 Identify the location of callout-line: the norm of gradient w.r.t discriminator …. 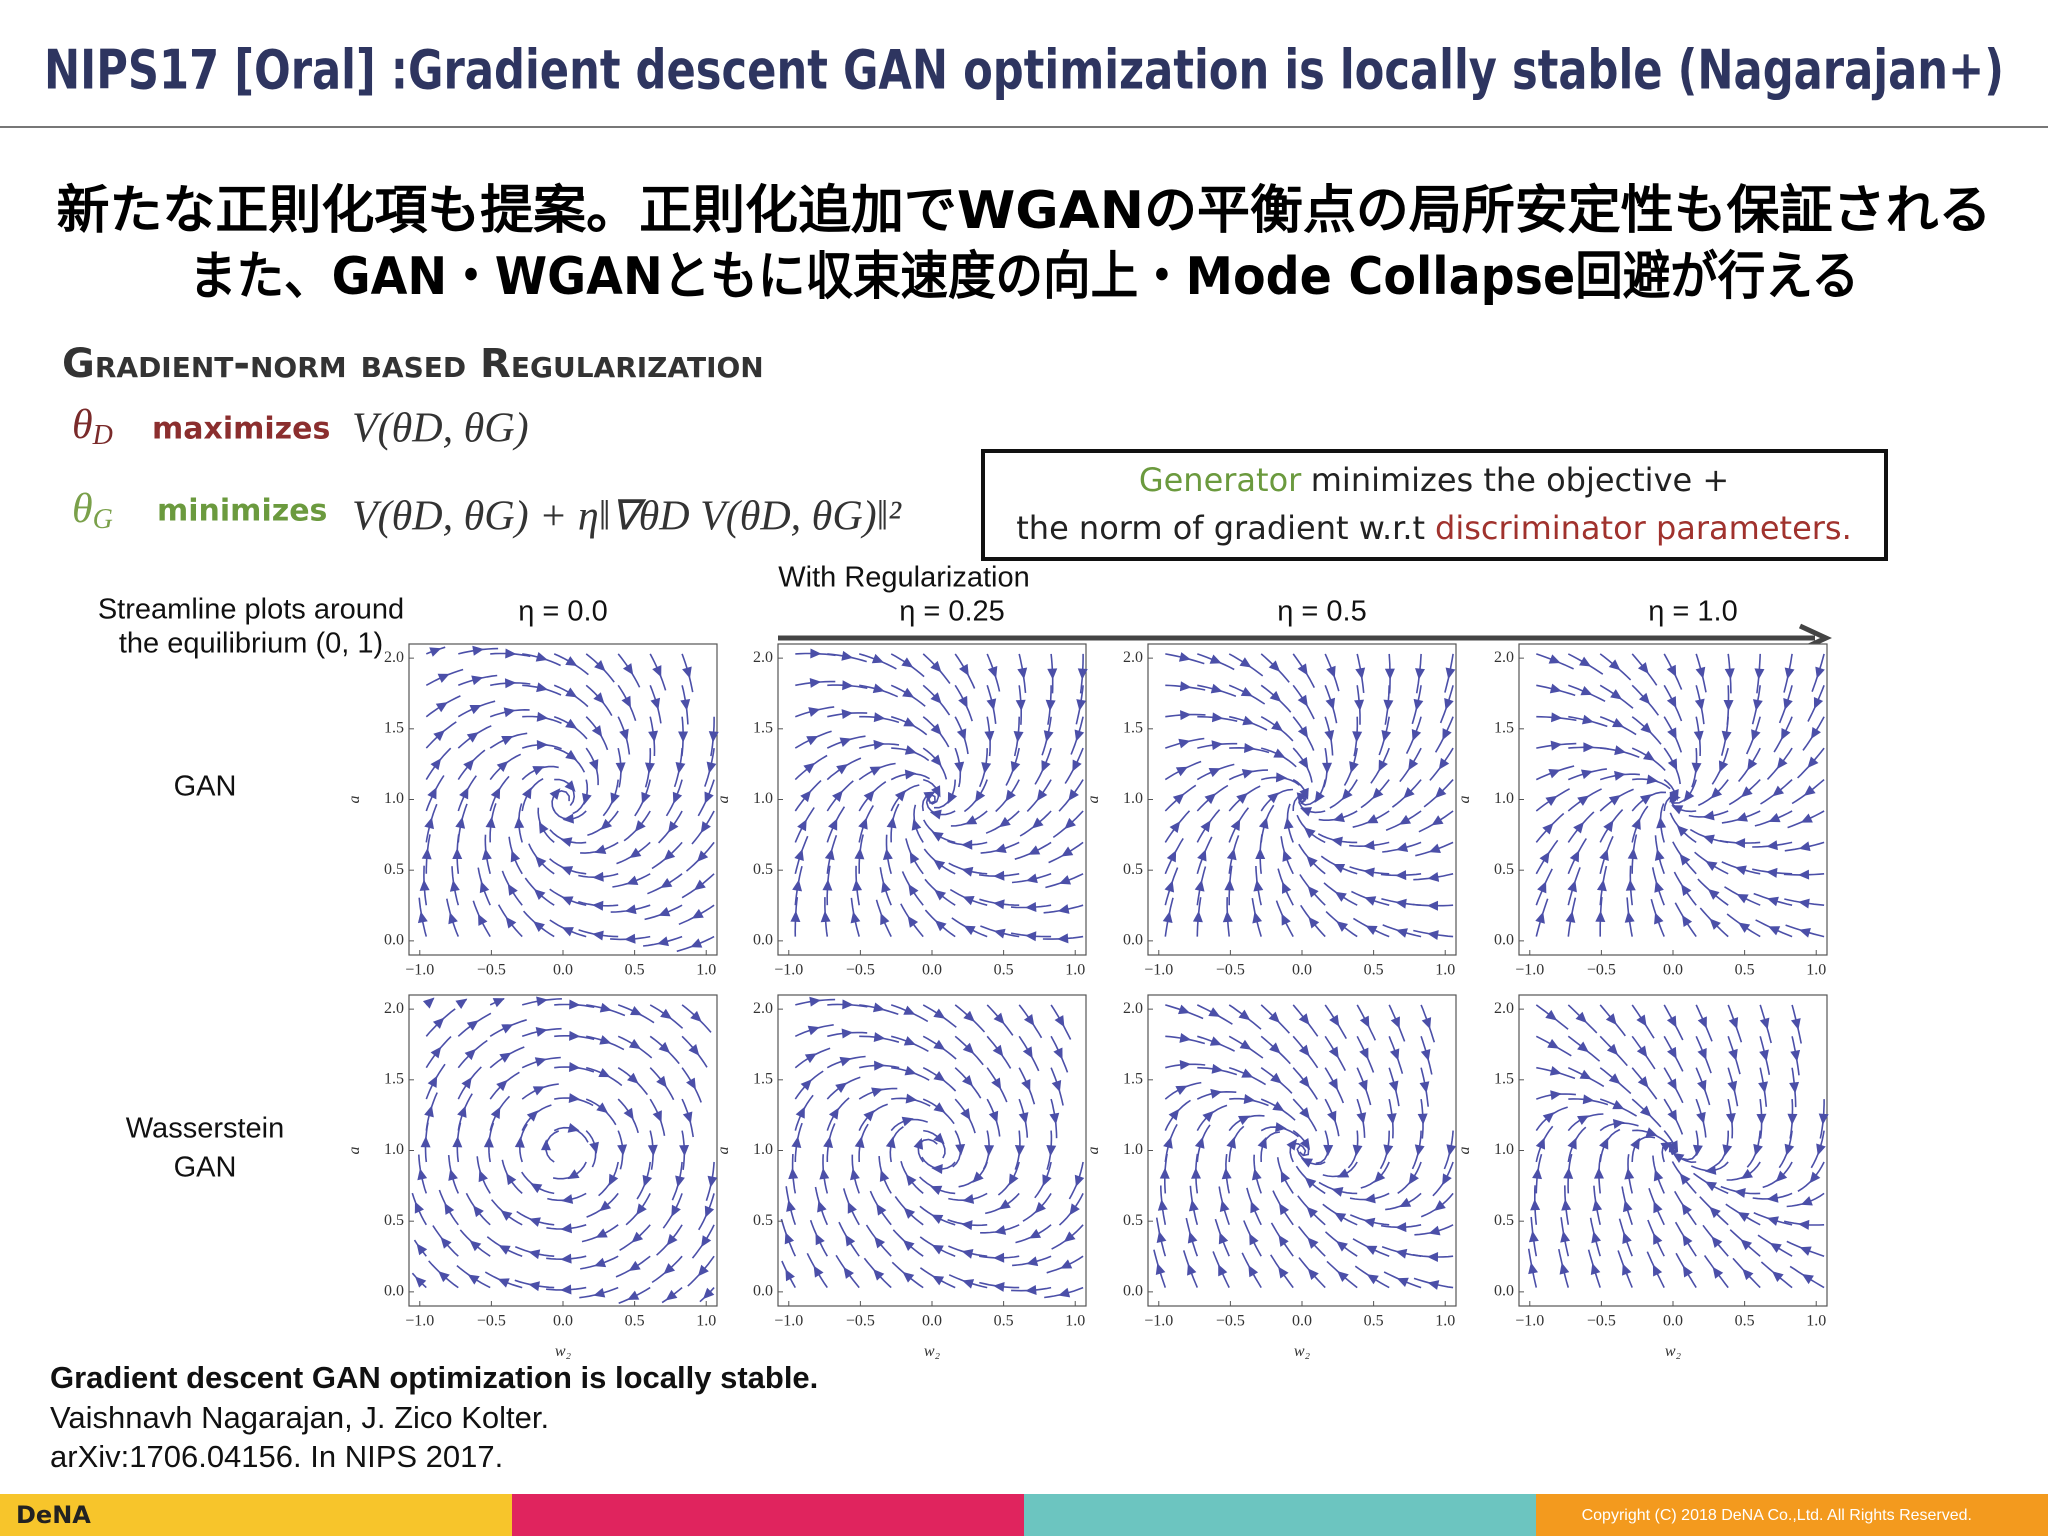
(1434, 528).